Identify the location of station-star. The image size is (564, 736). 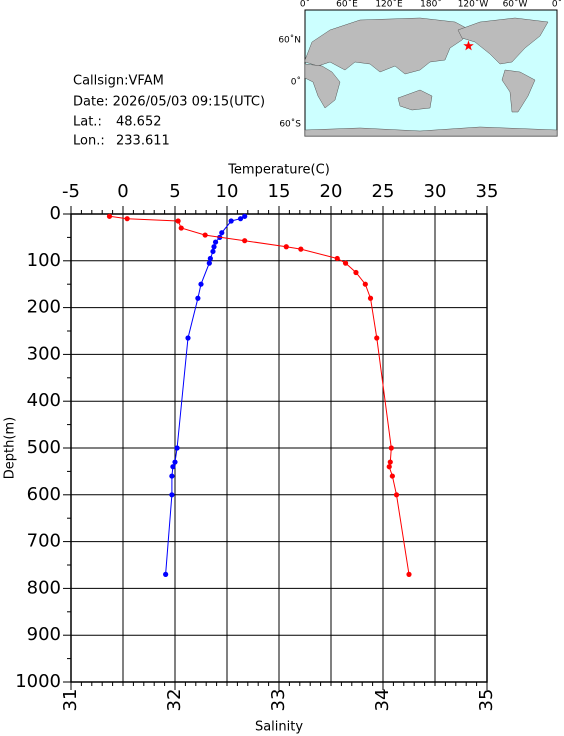
(468, 45).